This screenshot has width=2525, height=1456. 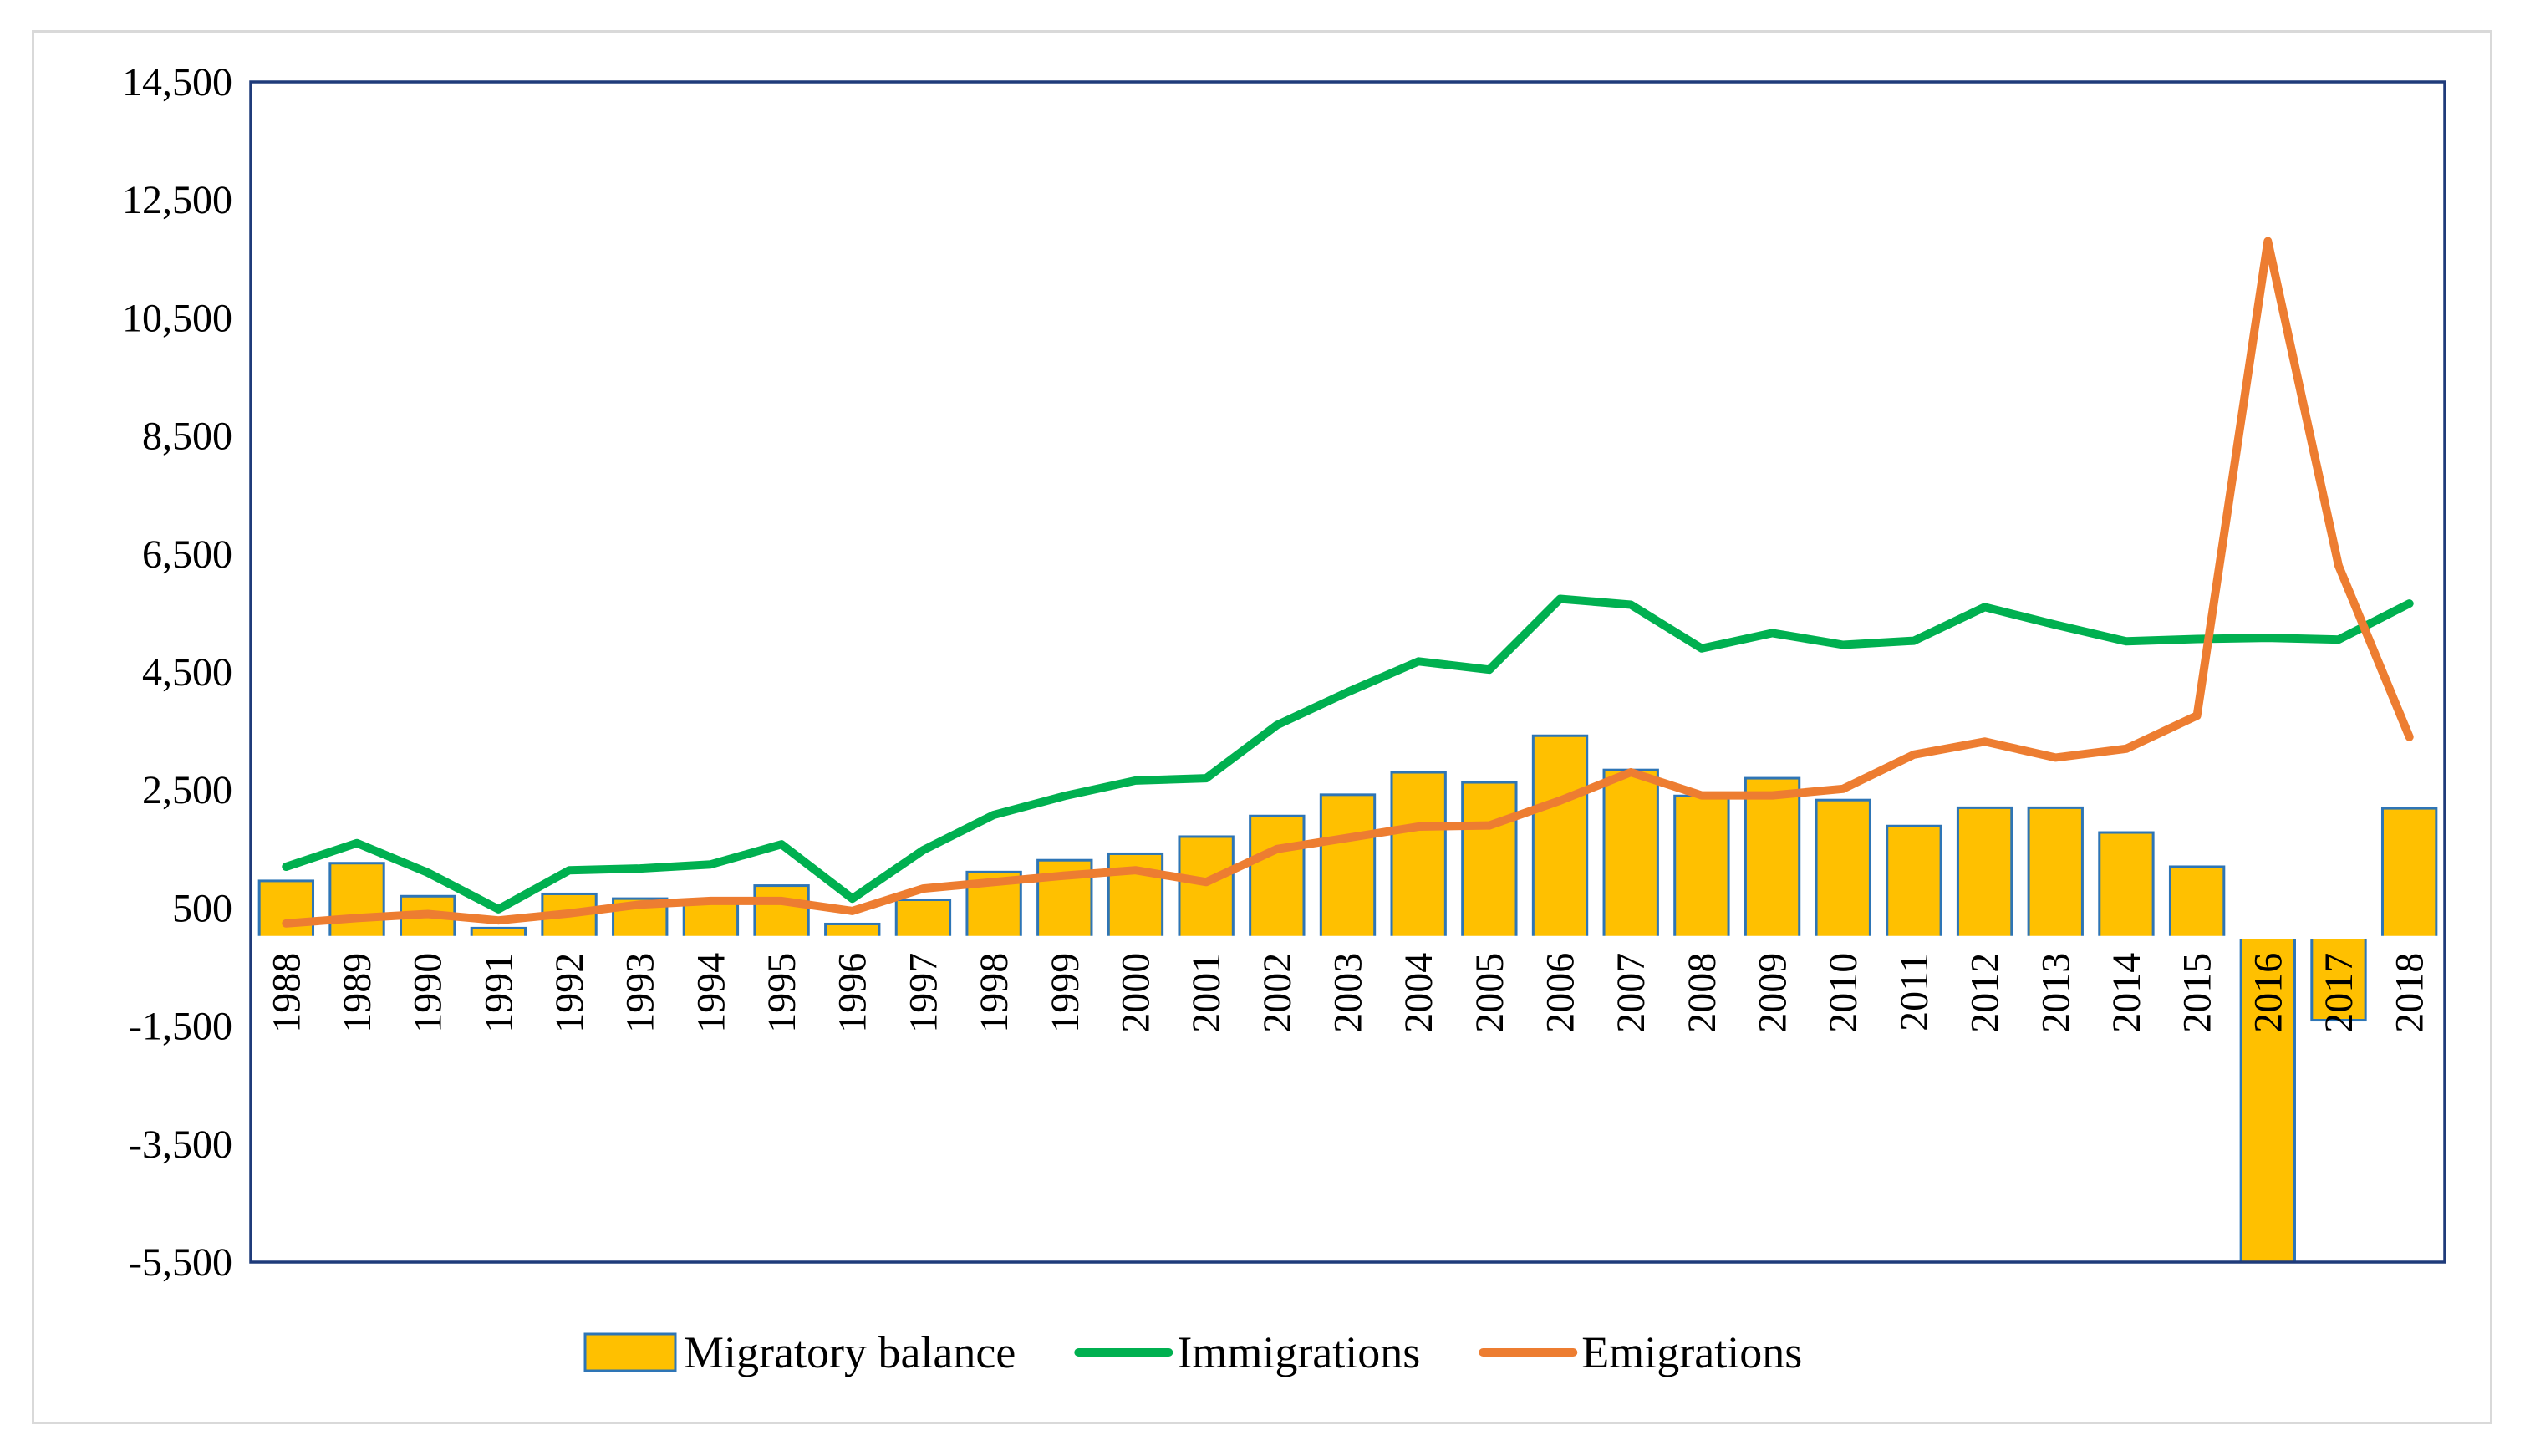 What do you see at coordinates (2410, 993) in the screenshot?
I see `x-tick-label: 2018` at bounding box center [2410, 993].